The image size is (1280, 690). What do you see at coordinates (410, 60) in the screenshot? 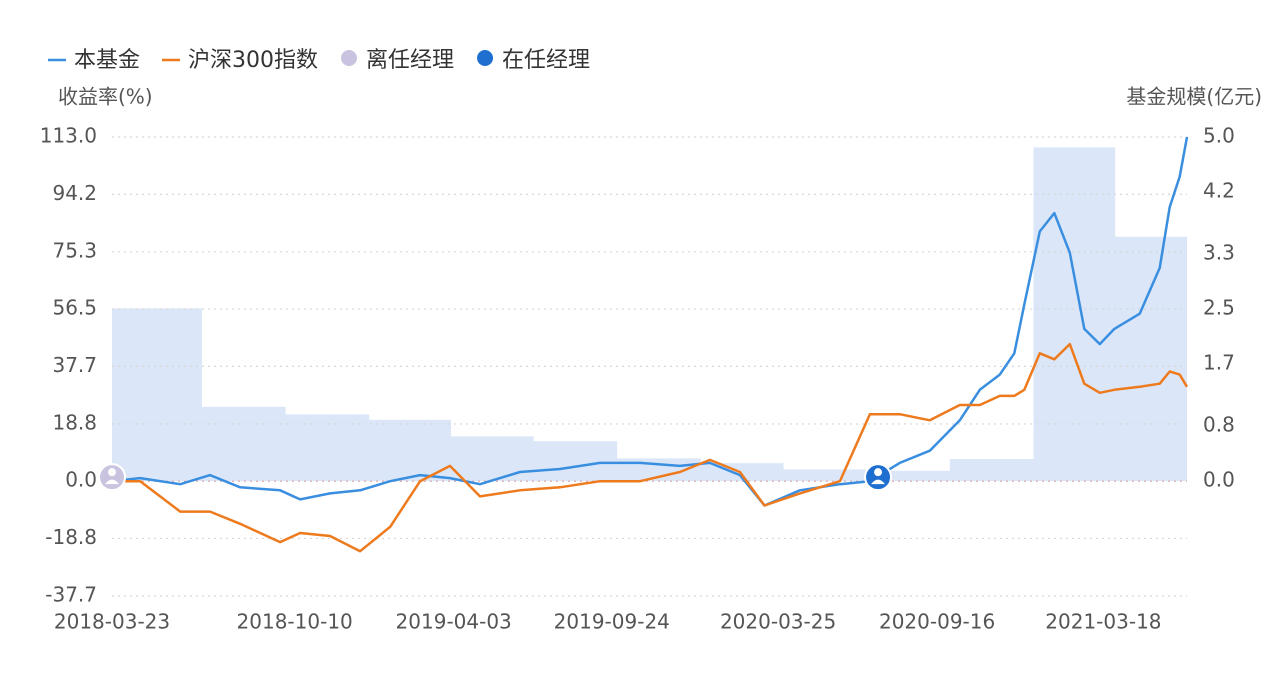
I see `legend-label: 离任经理` at bounding box center [410, 60].